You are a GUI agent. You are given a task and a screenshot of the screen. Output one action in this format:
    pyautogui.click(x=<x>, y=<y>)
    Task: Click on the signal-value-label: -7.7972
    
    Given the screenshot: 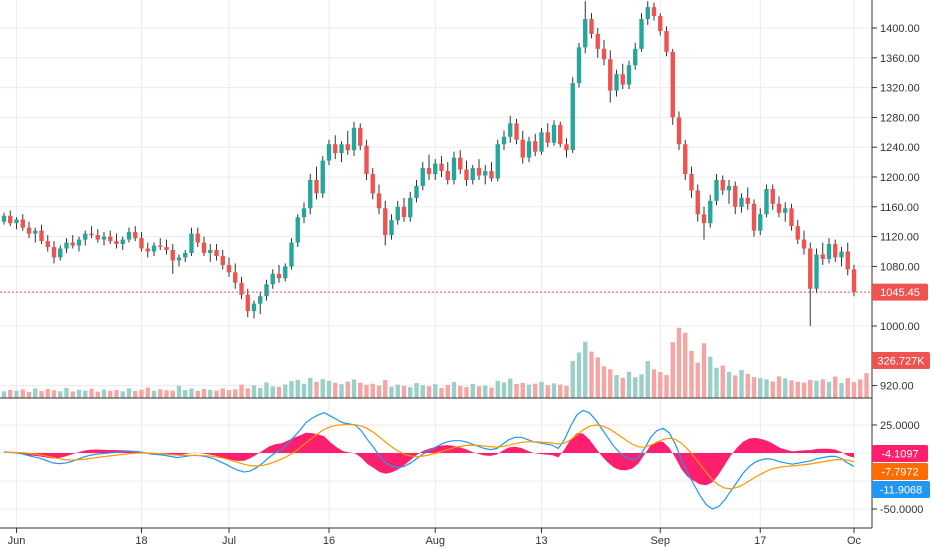 What is the action you would take?
    pyautogui.click(x=899, y=473)
    